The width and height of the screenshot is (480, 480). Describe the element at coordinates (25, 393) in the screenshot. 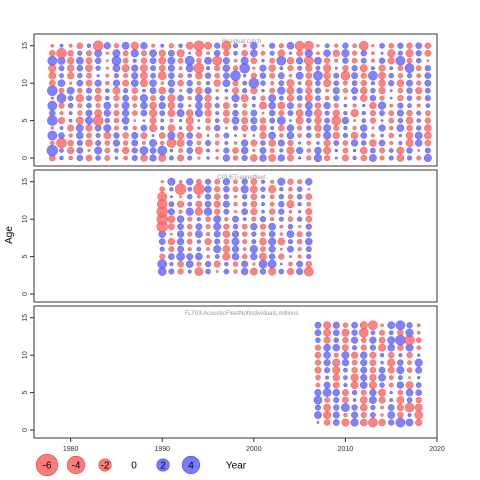

I see `y-tick-label: 5` at that location.